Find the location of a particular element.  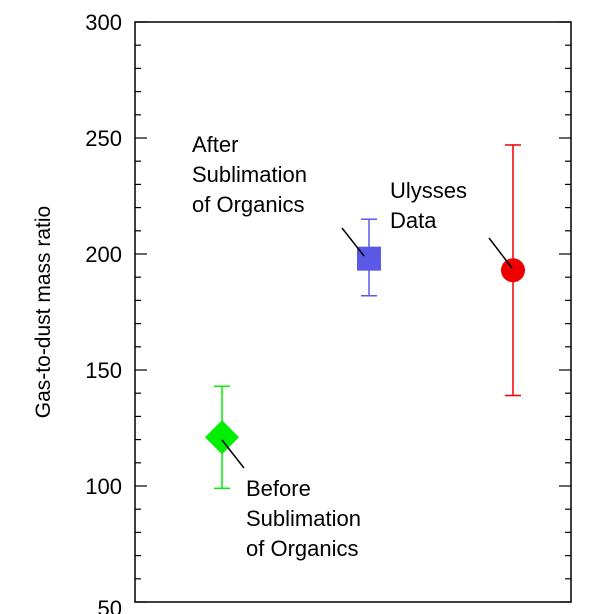

annotation-line: Ulysses is located at coordinates (428, 190).